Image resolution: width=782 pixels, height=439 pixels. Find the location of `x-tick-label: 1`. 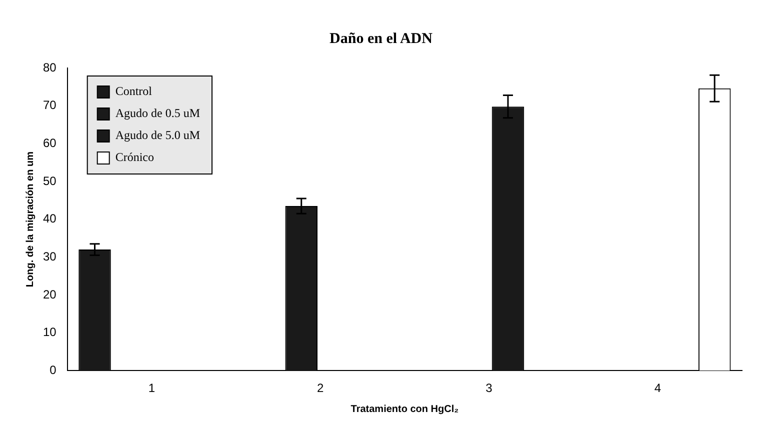

x-tick-label: 1 is located at coordinates (152, 388).